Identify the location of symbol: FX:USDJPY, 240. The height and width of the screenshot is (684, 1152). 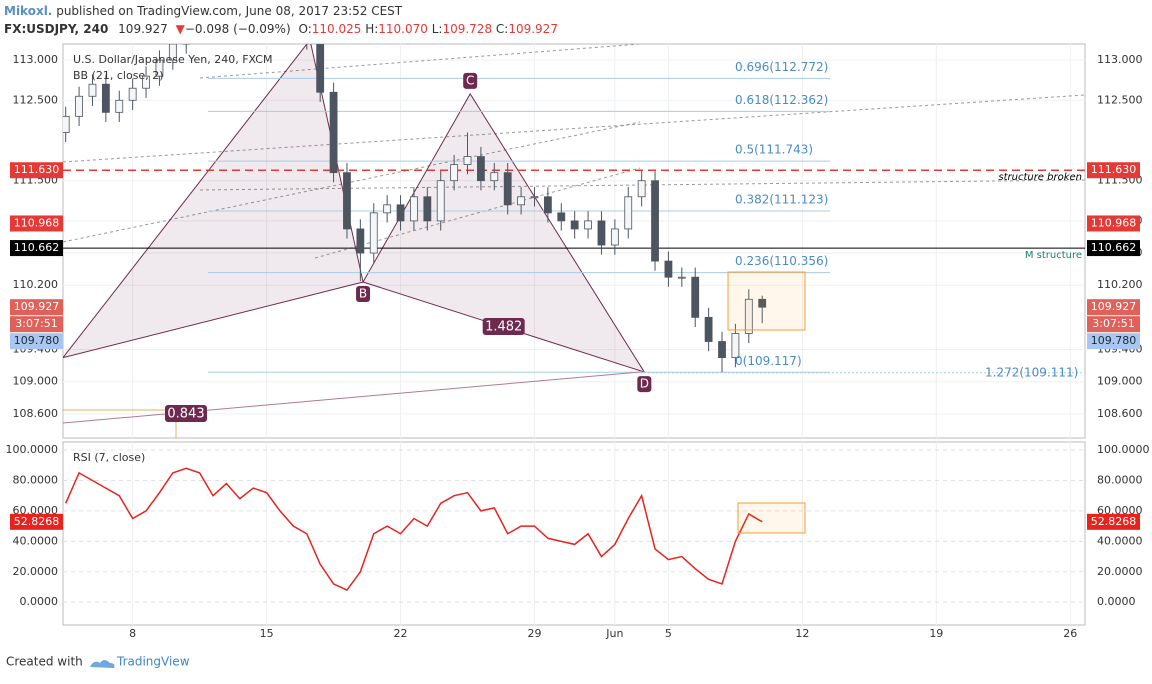
(56, 29).